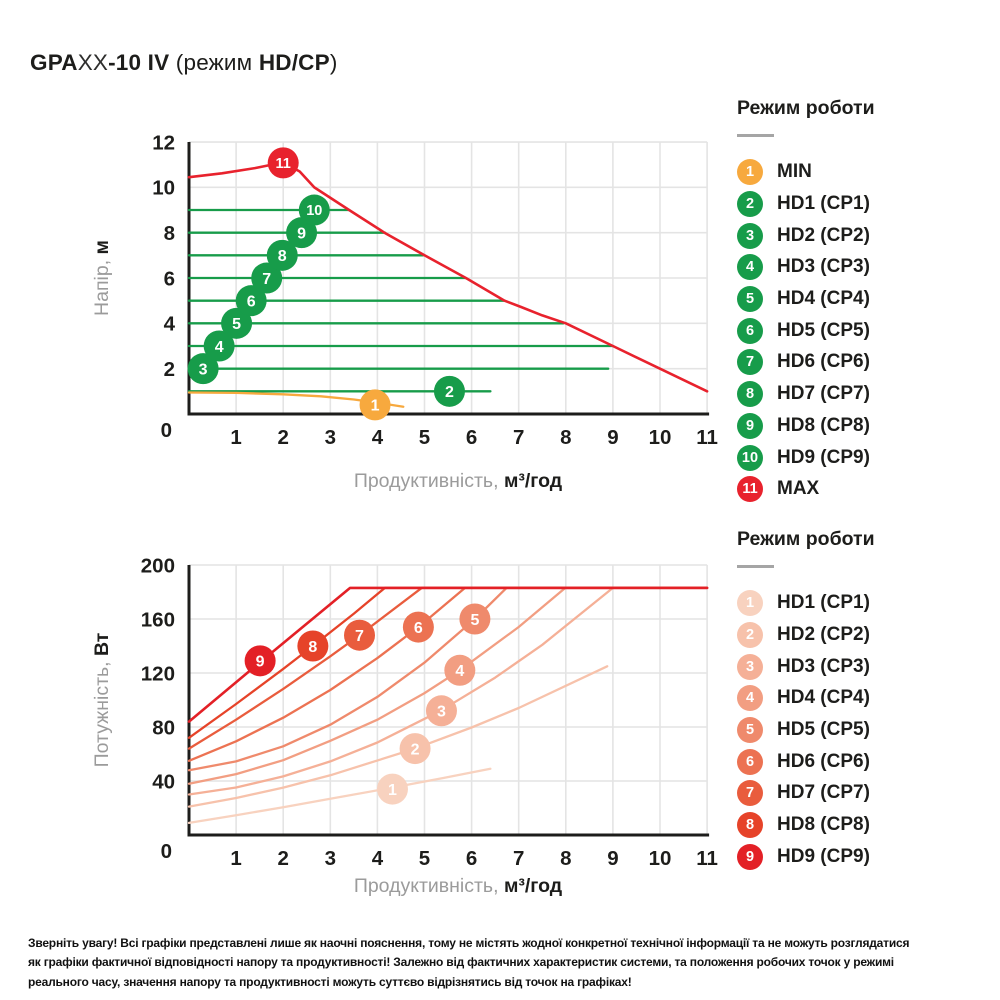  What do you see at coordinates (750, 825) in the screenshot?
I see `legend-marker-8: 8` at bounding box center [750, 825].